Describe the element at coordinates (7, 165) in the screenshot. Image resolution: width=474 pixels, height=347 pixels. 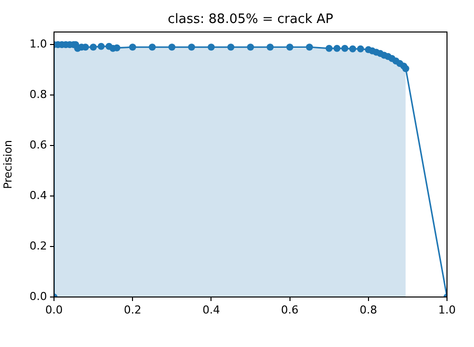
I see `y-axis-title: Precision` at that location.